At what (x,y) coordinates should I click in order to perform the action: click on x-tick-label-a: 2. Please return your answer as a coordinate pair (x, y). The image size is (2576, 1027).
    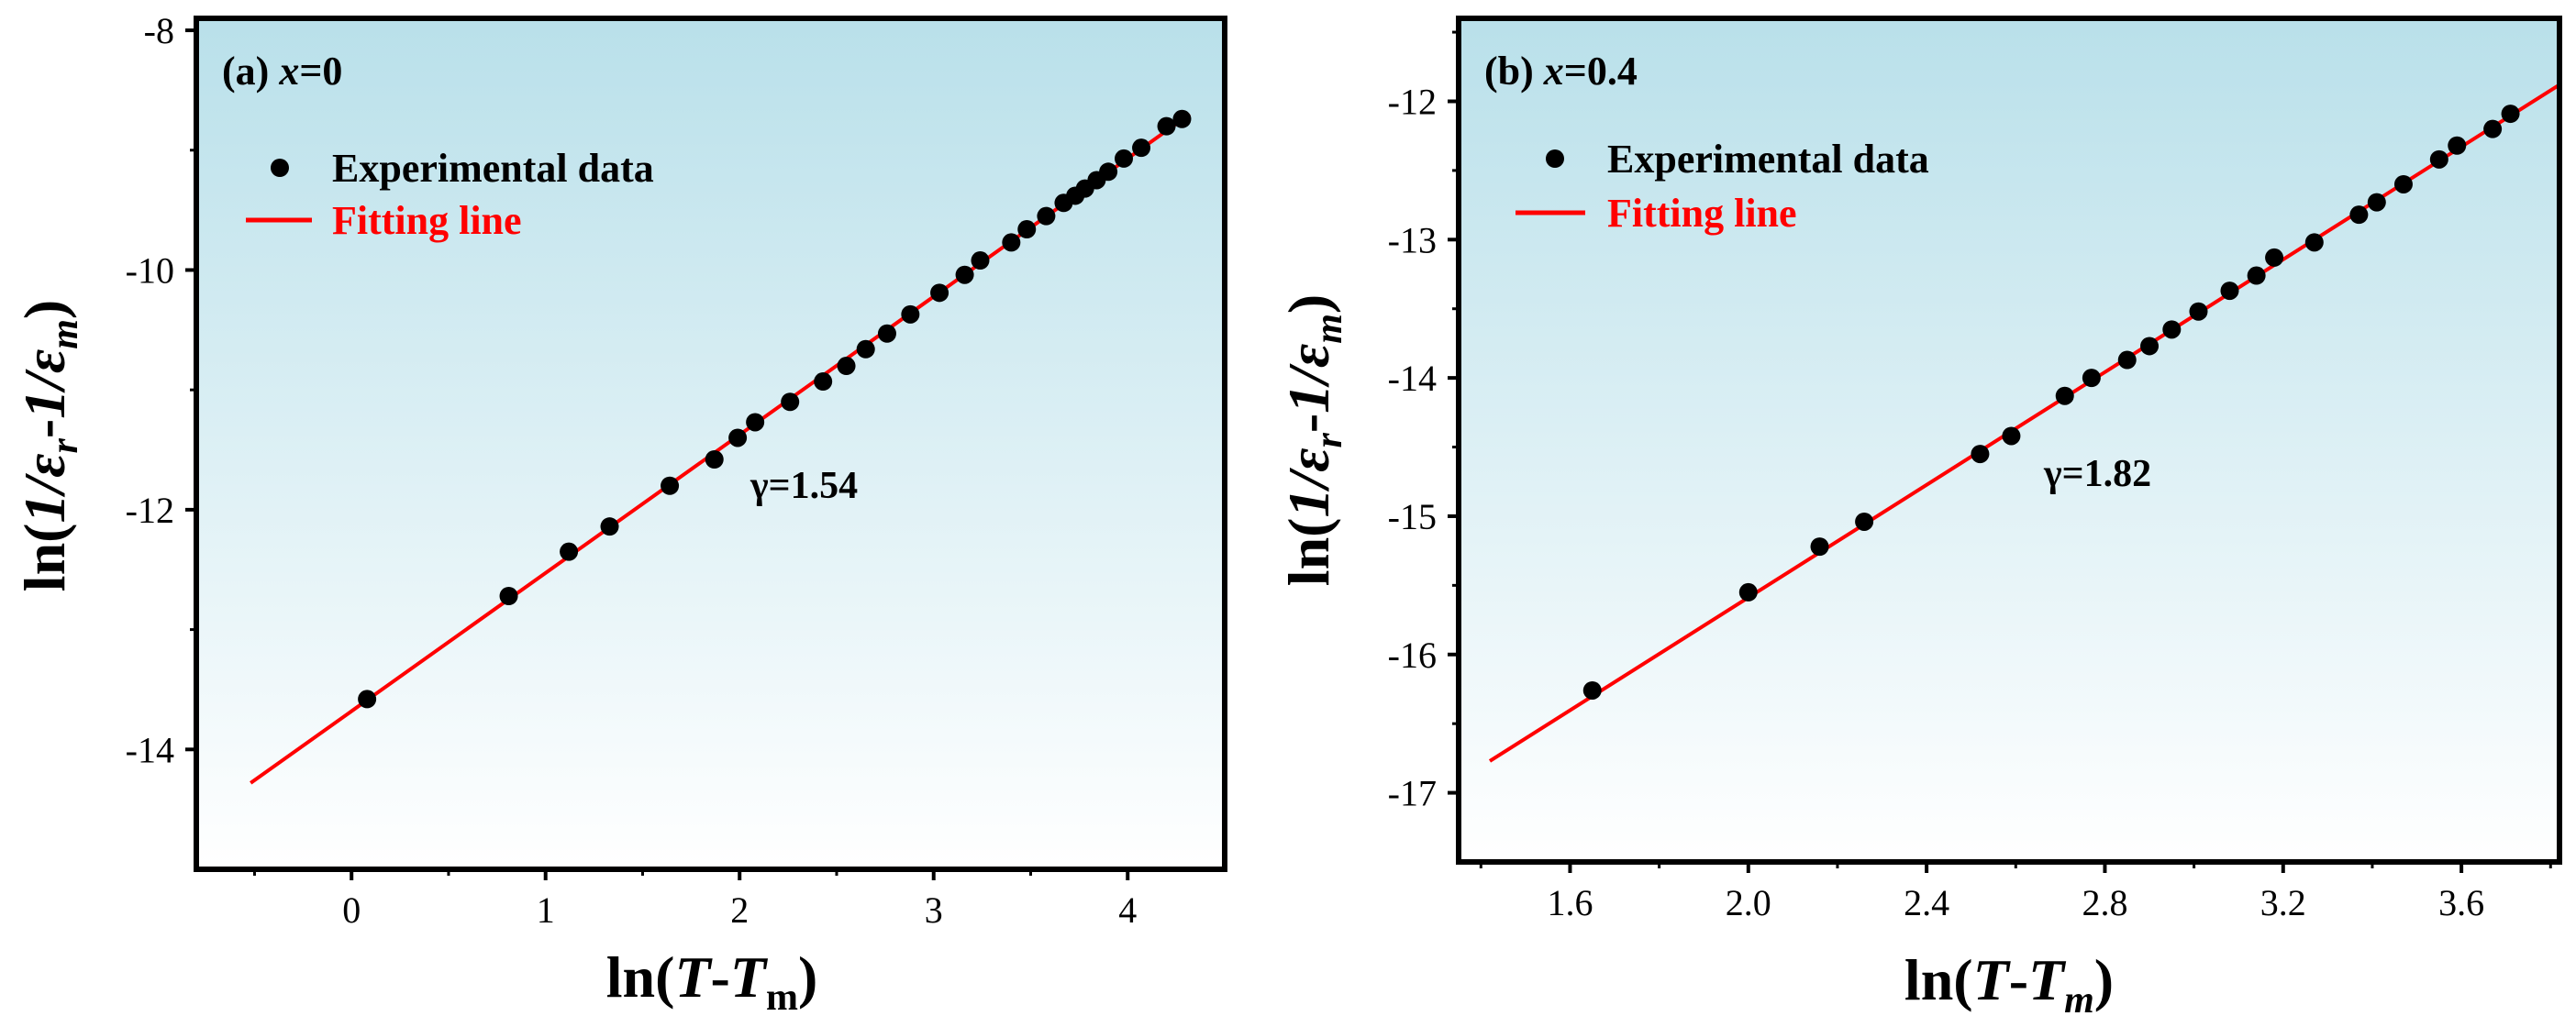
    Looking at the image, I should click on (739, 910).